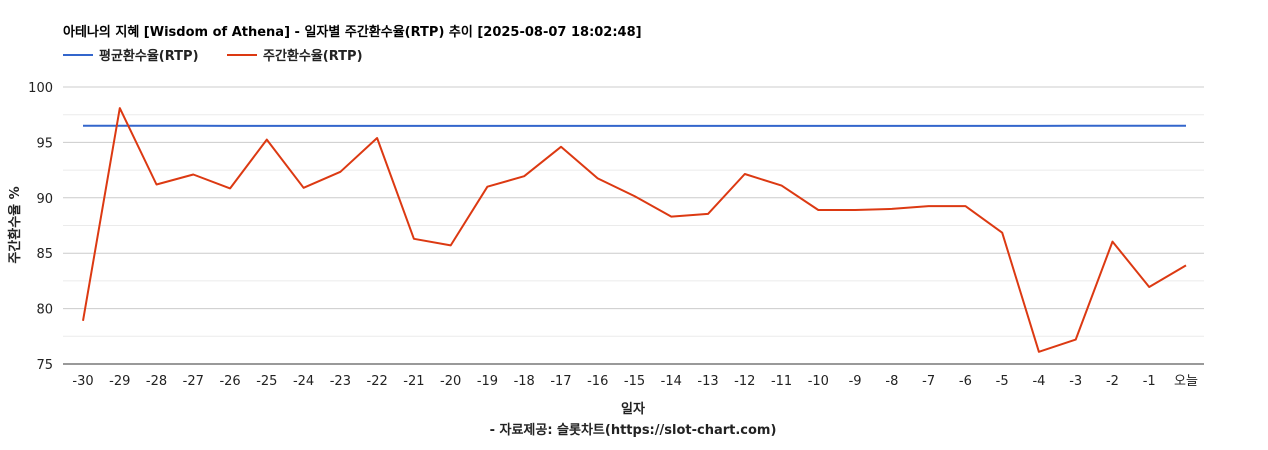  Describe the element at coordinates (633, 430) in the screenshot. I see `source-credit: - 자료제공: 슬롯차트(https://slot-chart.com)` at that location.